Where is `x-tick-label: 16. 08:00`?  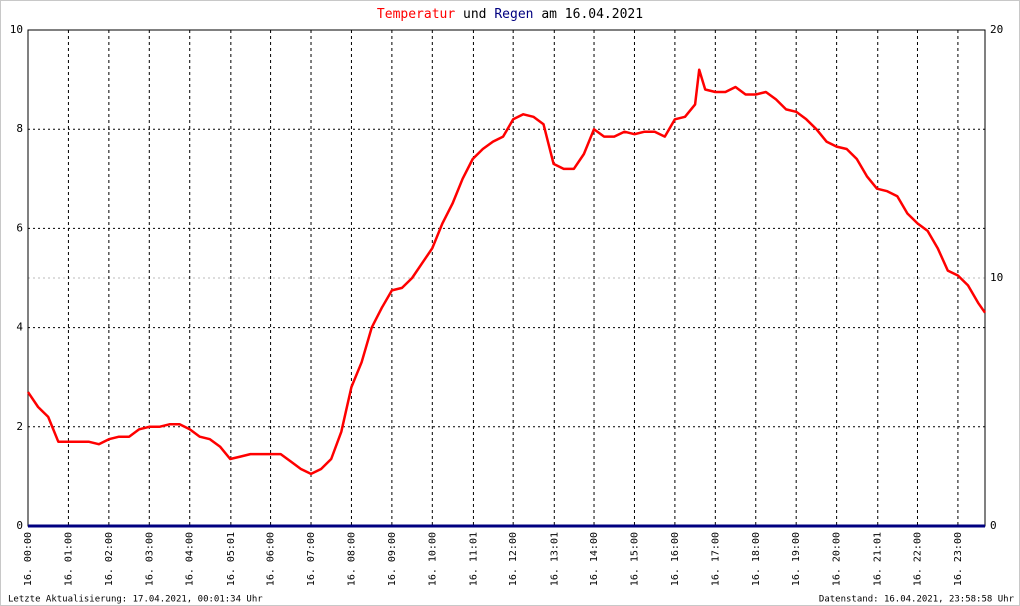 x-tick-label: 16. 08:00 is located at coordinates (351, 559).